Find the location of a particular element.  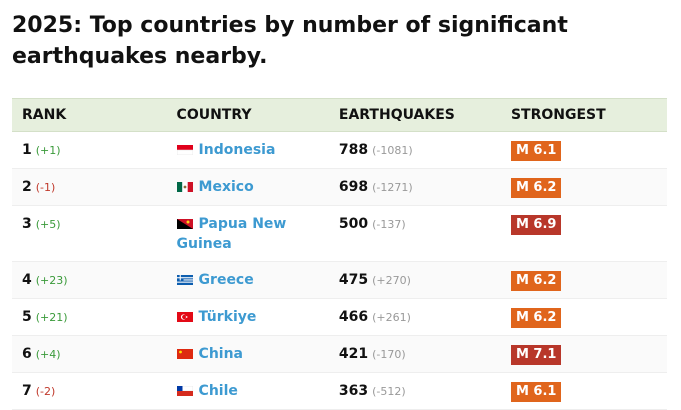

earthquakes-cell: 421 (-170) is located at coordinates (414, 354).